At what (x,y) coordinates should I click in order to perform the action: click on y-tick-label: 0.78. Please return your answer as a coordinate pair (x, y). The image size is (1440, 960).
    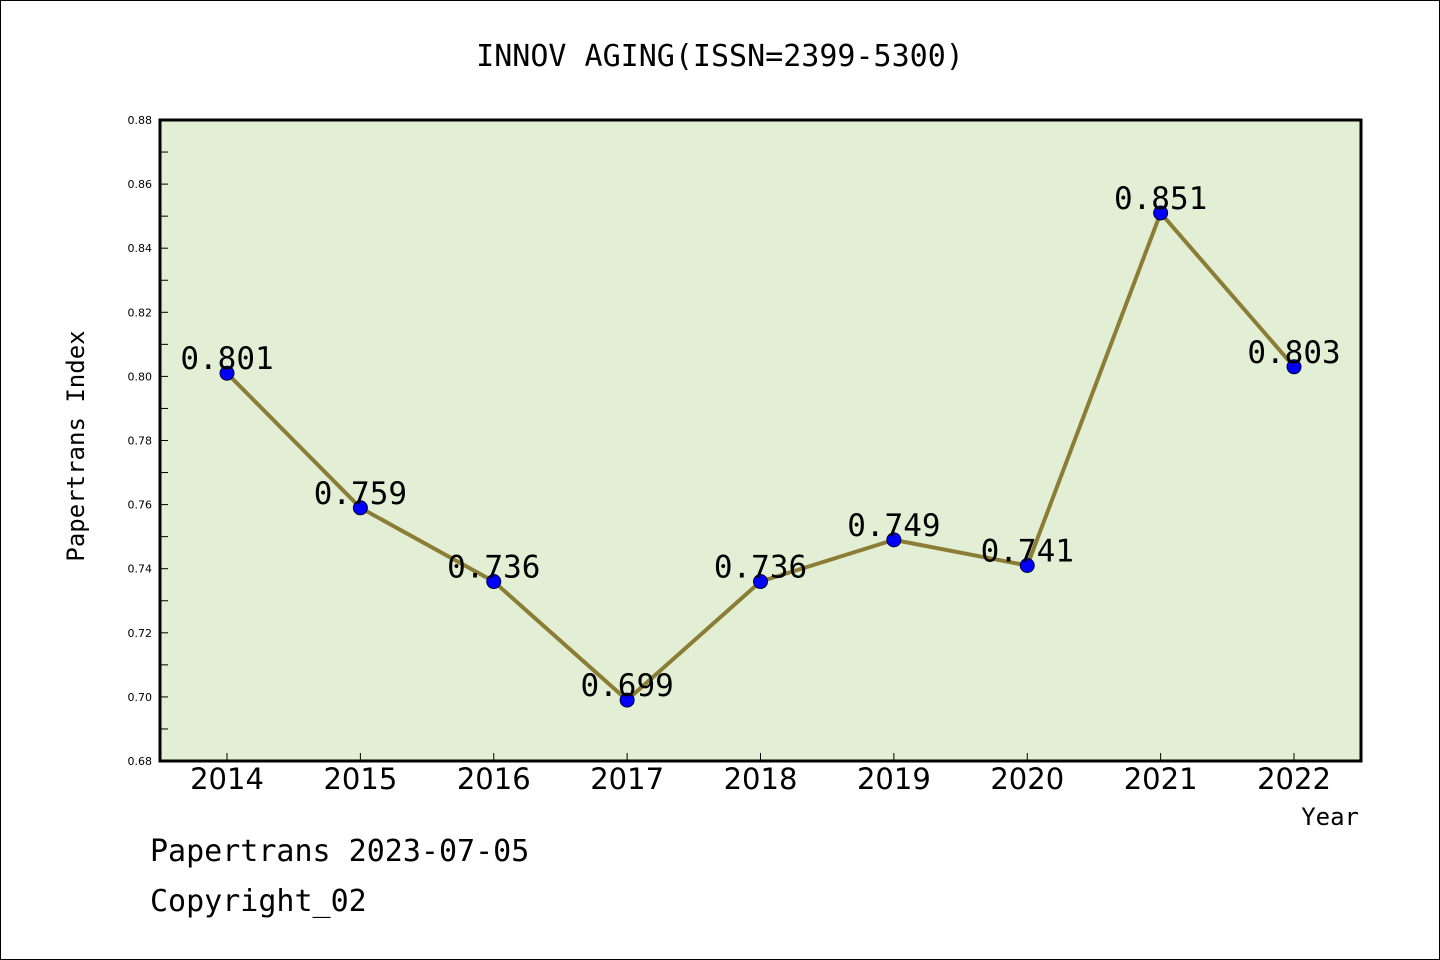
    Looking at the image, I should click on (140, 441).